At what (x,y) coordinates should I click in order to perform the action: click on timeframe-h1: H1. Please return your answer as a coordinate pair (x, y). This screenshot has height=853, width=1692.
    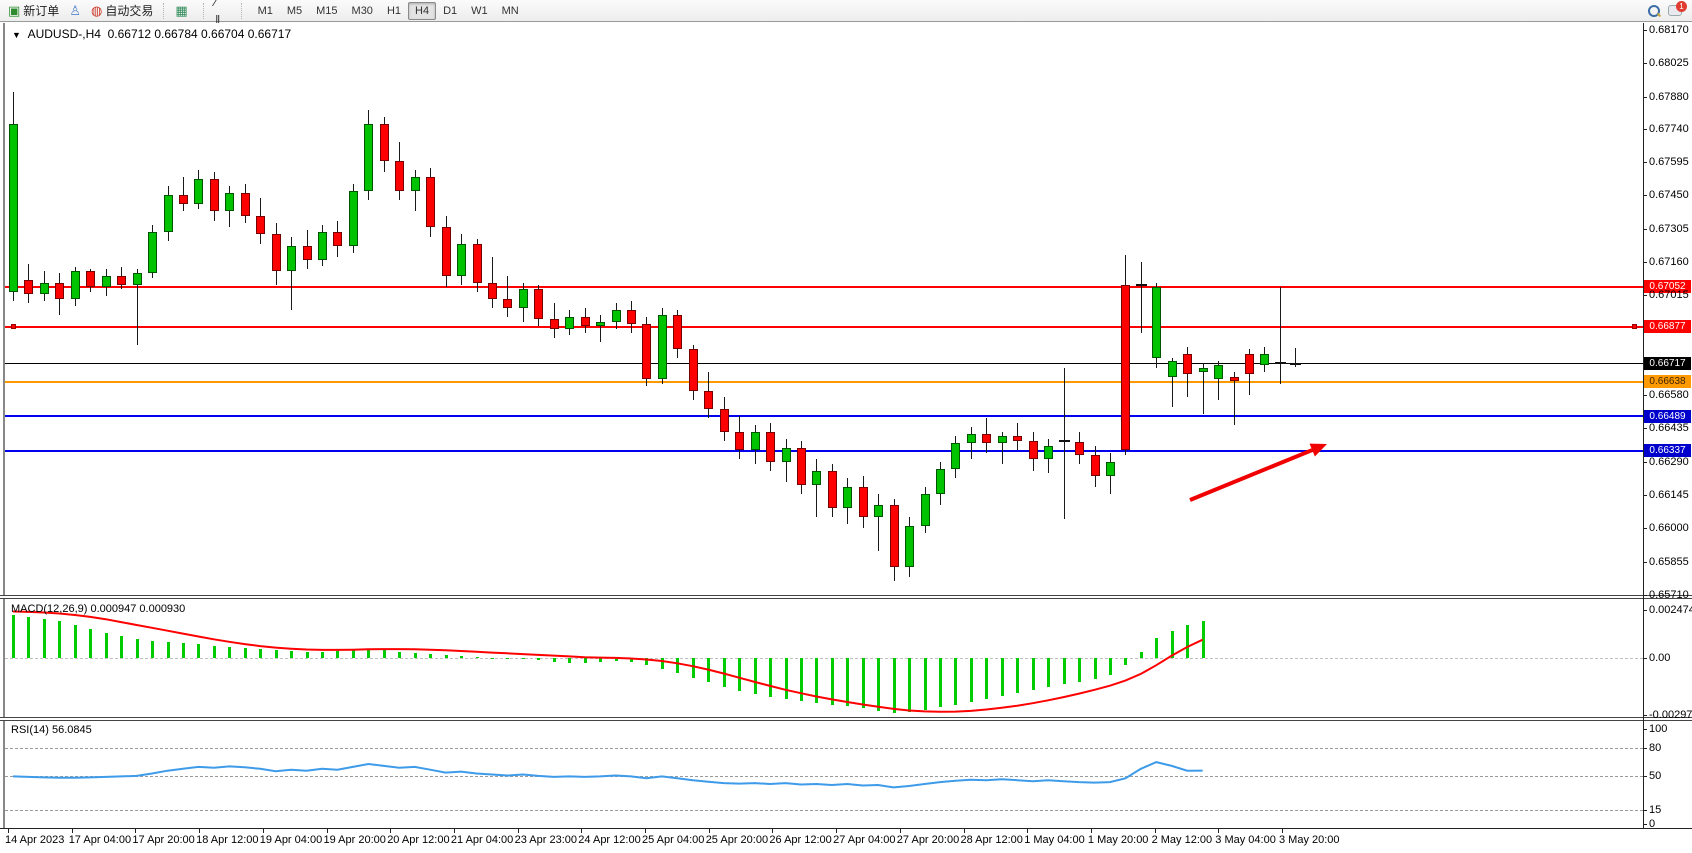
    Looking at the image, I should click on (393, 10).